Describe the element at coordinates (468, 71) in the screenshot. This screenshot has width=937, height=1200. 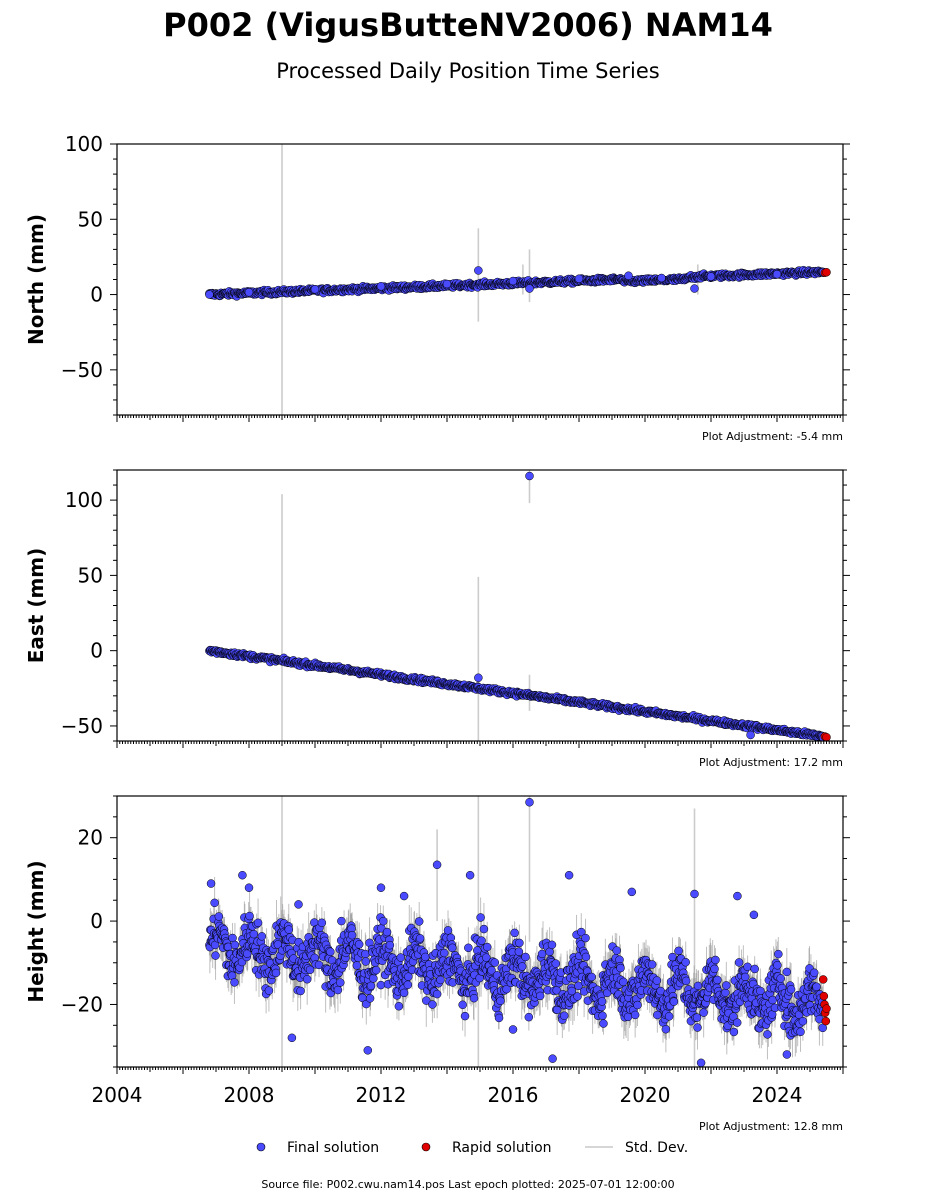
I see `chart-subtitle: Processed Daily Position Time Series` at that location.